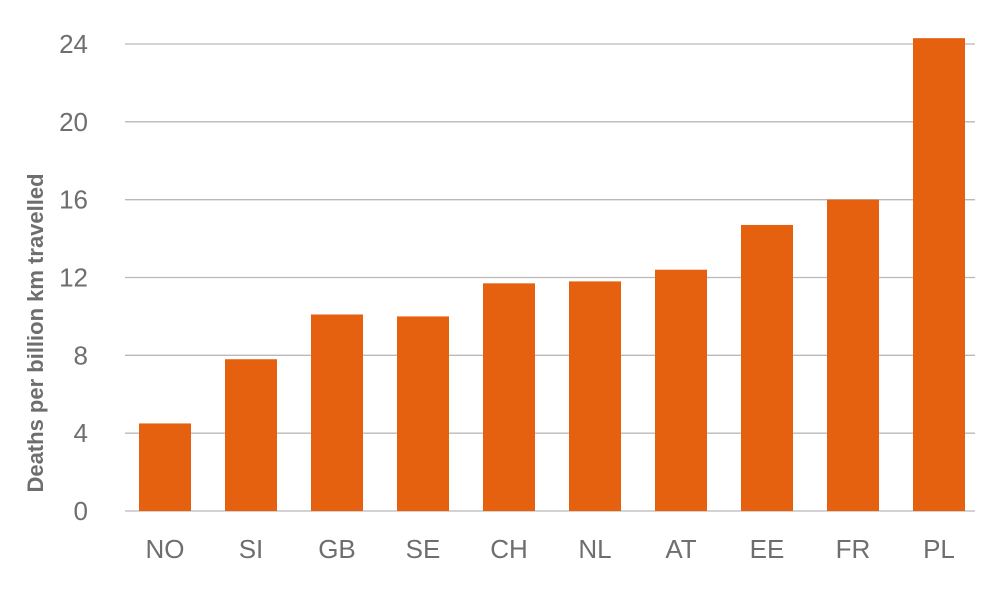 This screenshot has height=605, width=1000. Describe the element at coordinates (337, 549) in the screenshot. I see `x-category-label: GB` at that location.